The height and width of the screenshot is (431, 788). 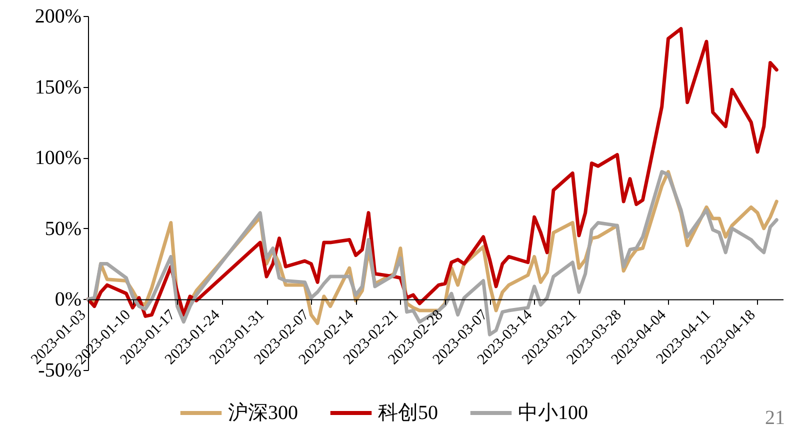 I want to click on y-tick-label: 200%, so click(x=58, y=17).